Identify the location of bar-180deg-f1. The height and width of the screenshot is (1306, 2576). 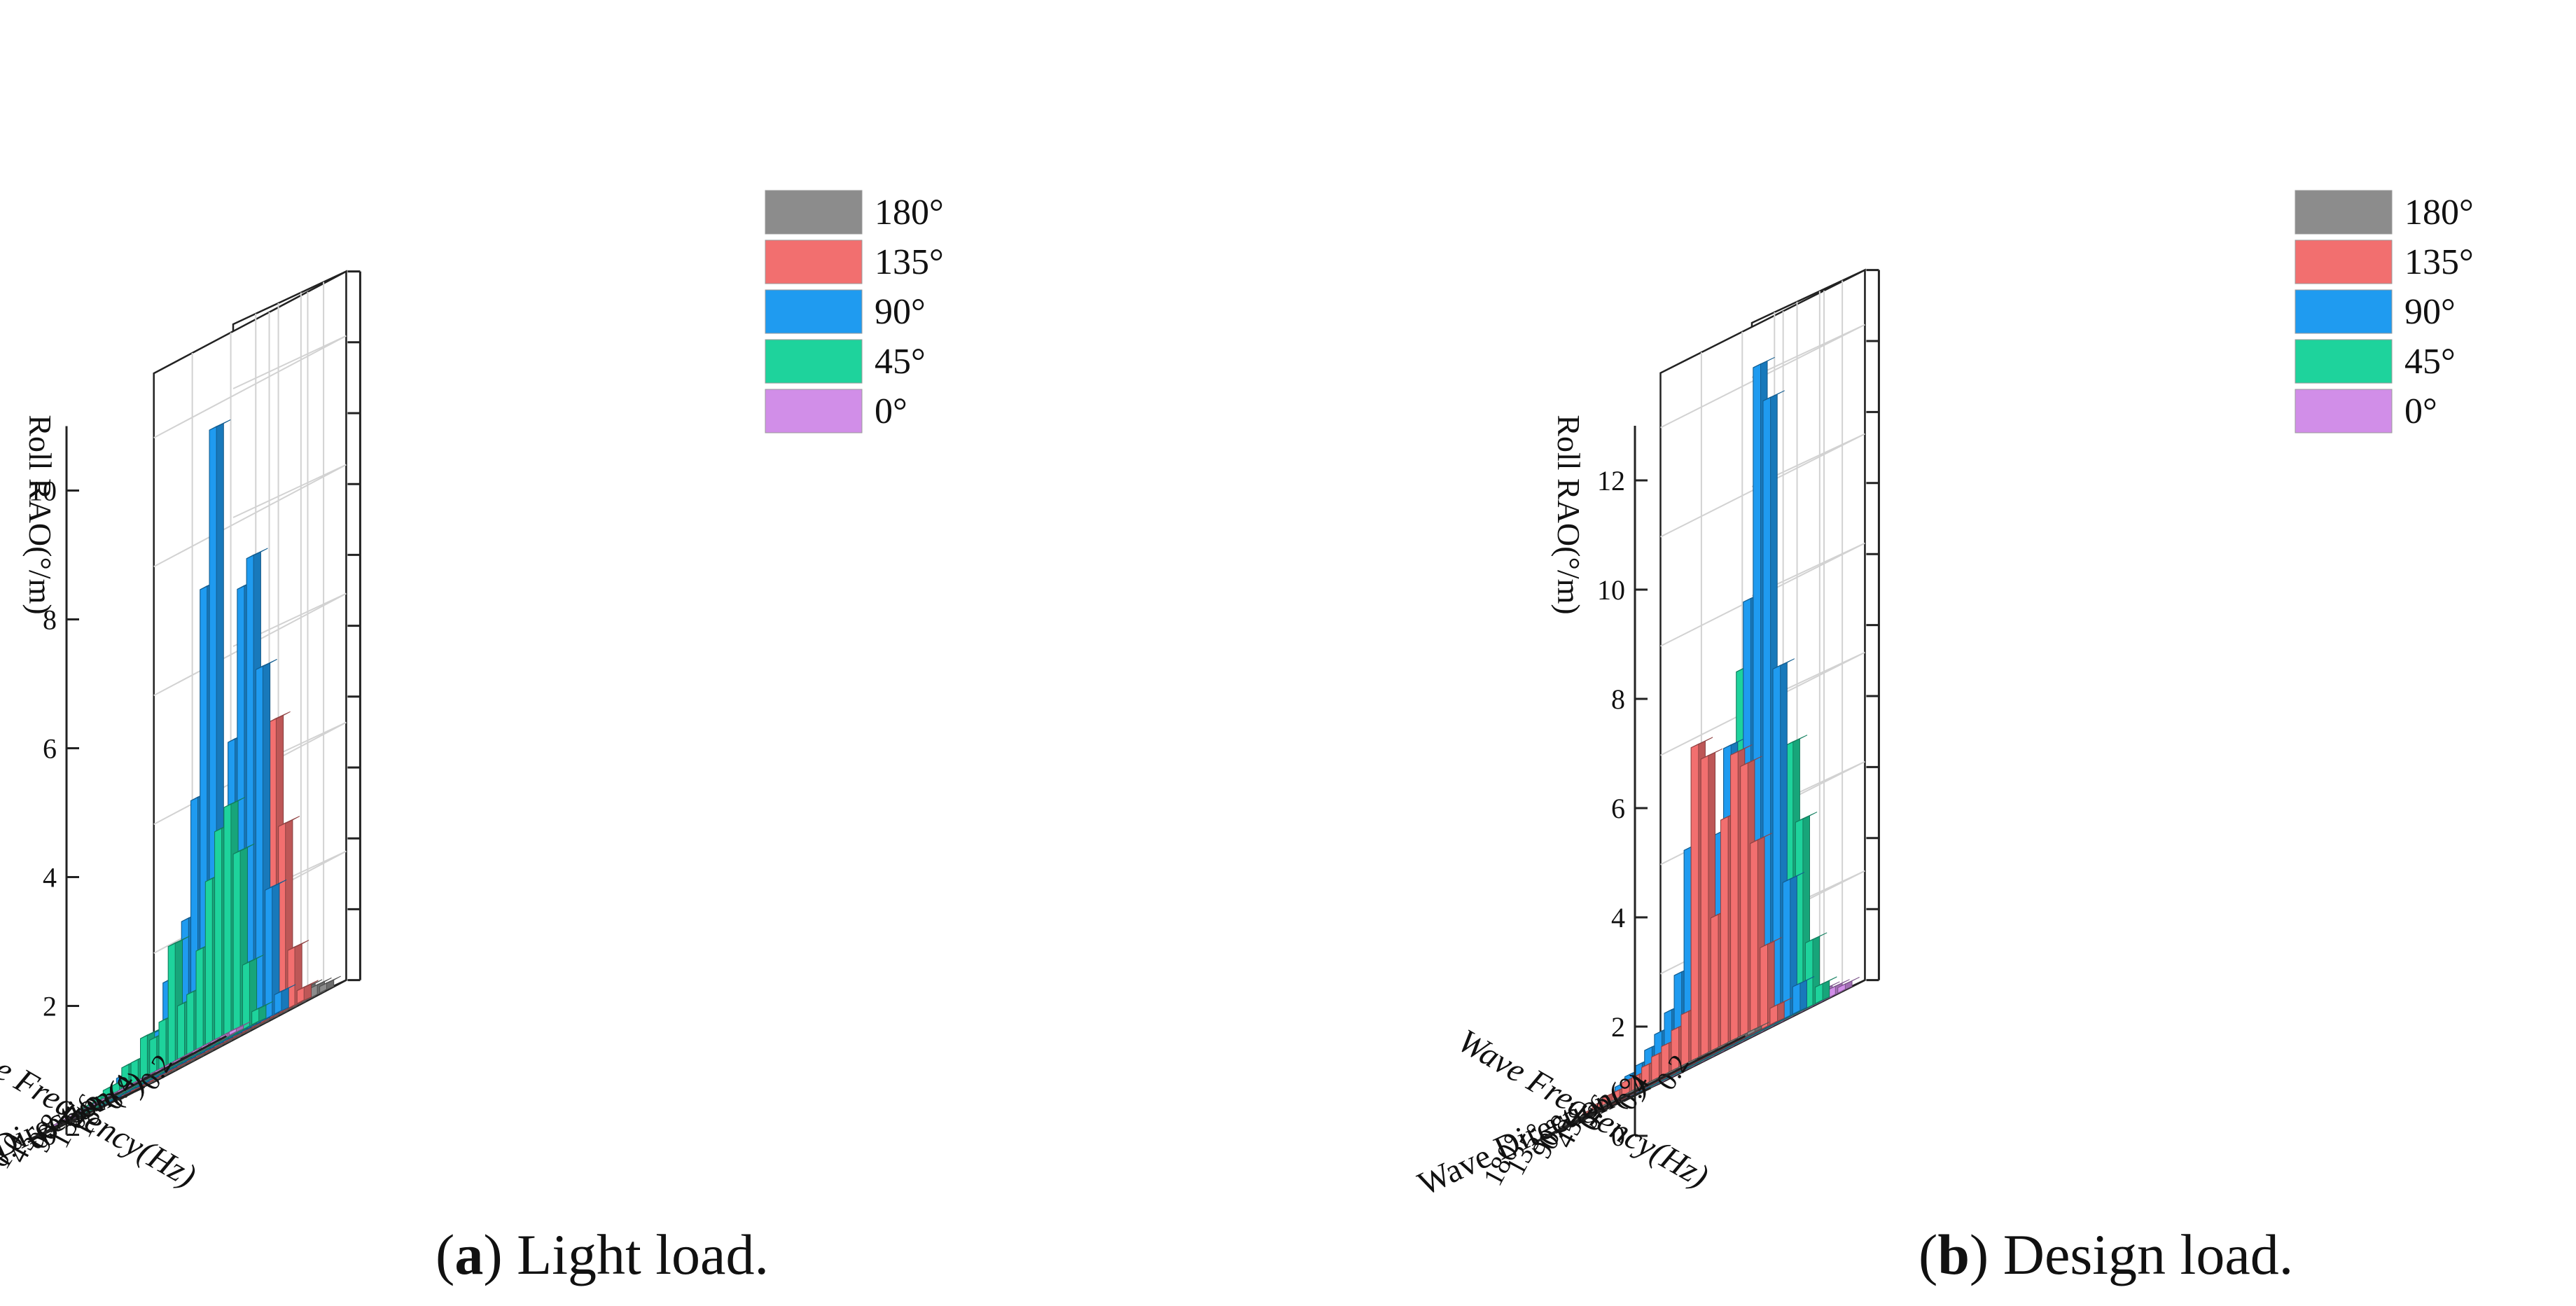
(320, 988).